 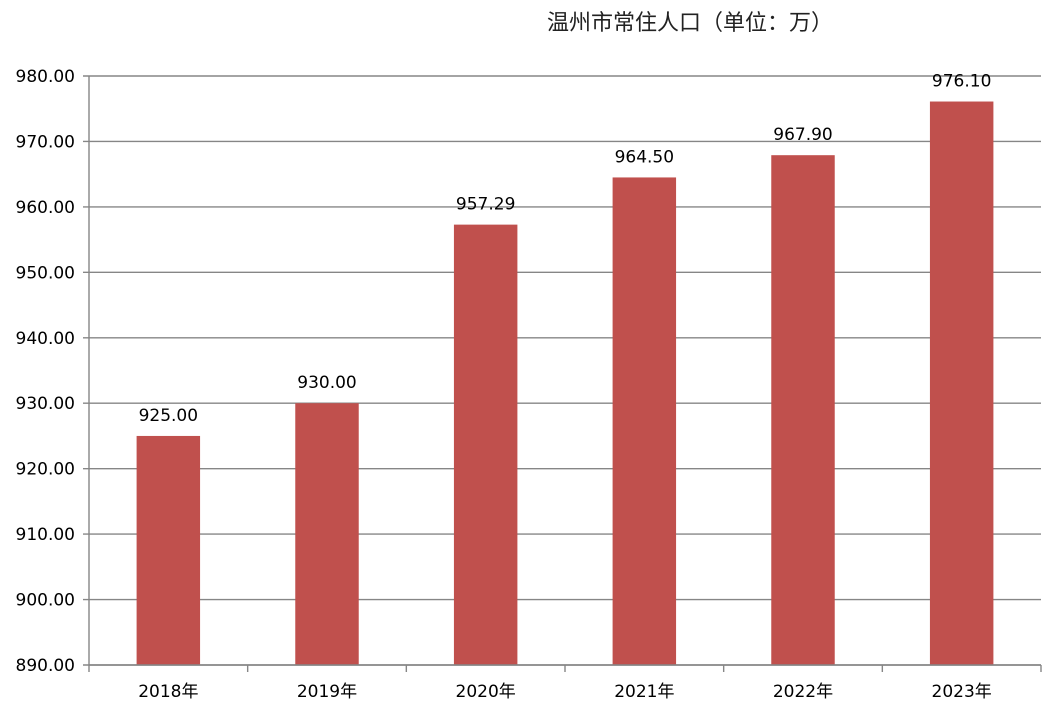 I want to click on data-label: 930.00, so click(x=326, y=383).